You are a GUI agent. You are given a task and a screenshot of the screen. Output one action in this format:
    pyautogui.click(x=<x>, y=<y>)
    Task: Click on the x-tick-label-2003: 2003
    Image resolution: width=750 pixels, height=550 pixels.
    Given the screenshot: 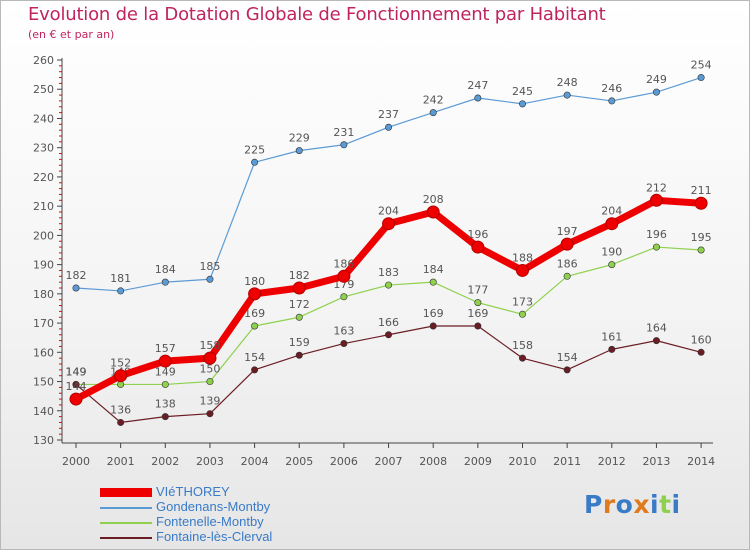 What is the action you would take?
    pyautogui.click(x=210, y=461)
    